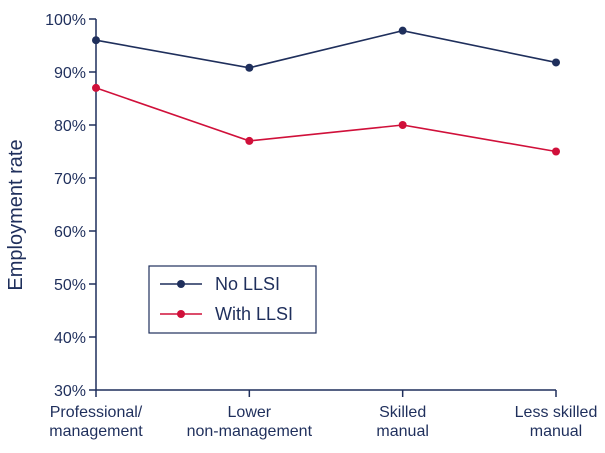 The image size is (605, 453). I want to click on y-axis-title: Employment rate, so click(16, 214).